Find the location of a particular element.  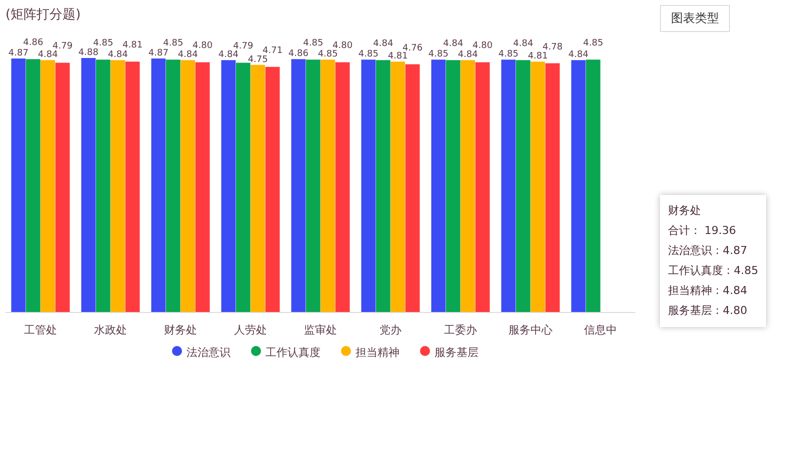

x-tick-label: 人劳处 is located at coordinates (250, 330).